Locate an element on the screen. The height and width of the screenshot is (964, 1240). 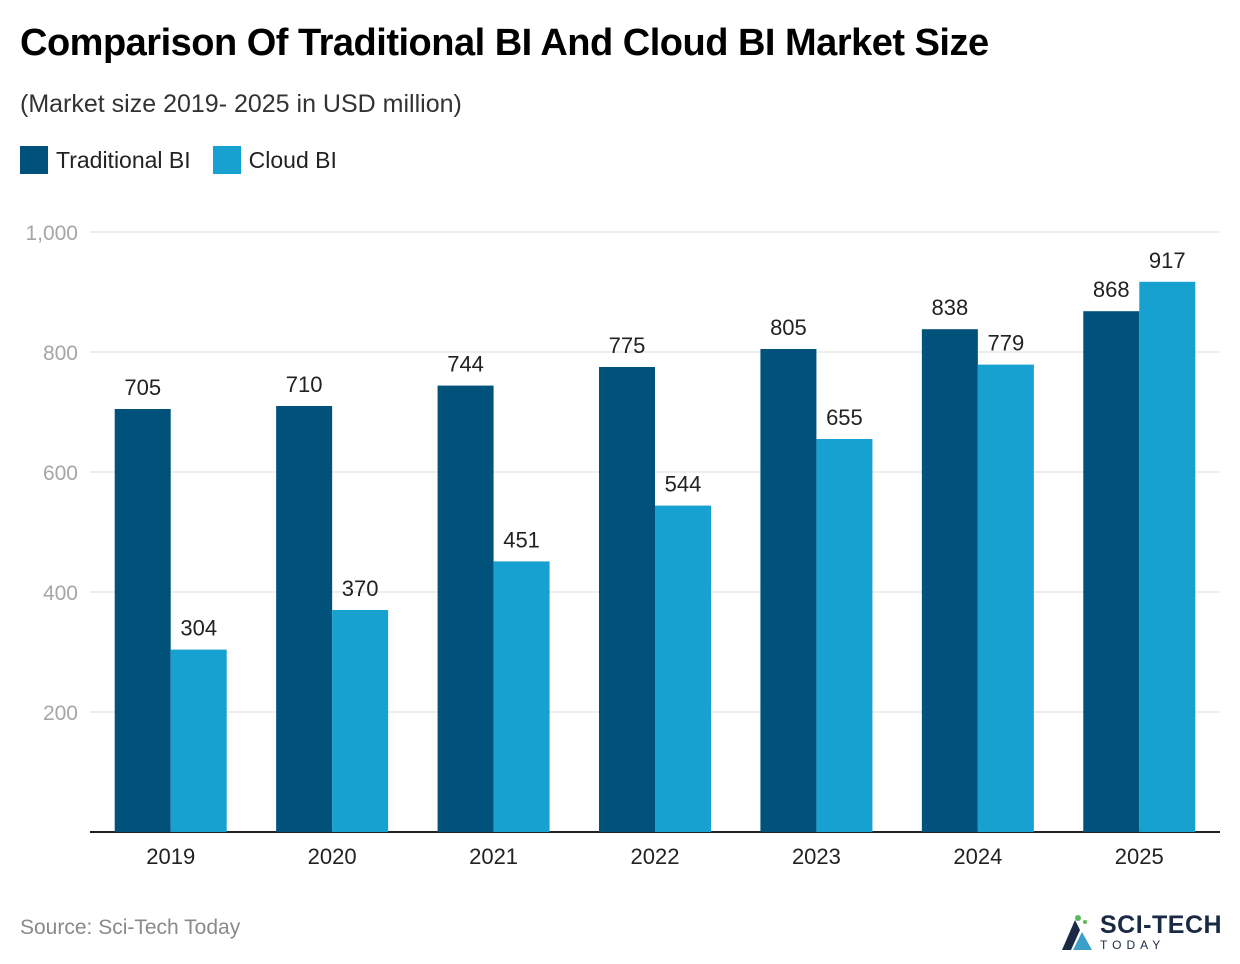
chart-subtitle: (Market size 2019- 2025 in USD million) is located at coordinates (241, 104).